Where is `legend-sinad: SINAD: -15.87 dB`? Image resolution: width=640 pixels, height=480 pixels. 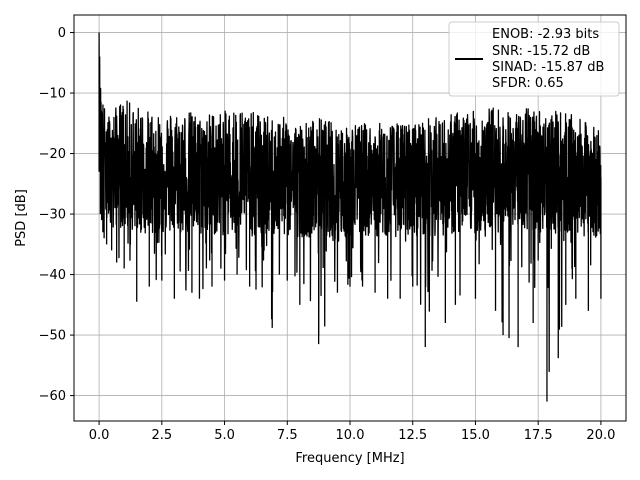 legend-sinad: SINAD: -15.87 dB is located at coordinates (548, 67).